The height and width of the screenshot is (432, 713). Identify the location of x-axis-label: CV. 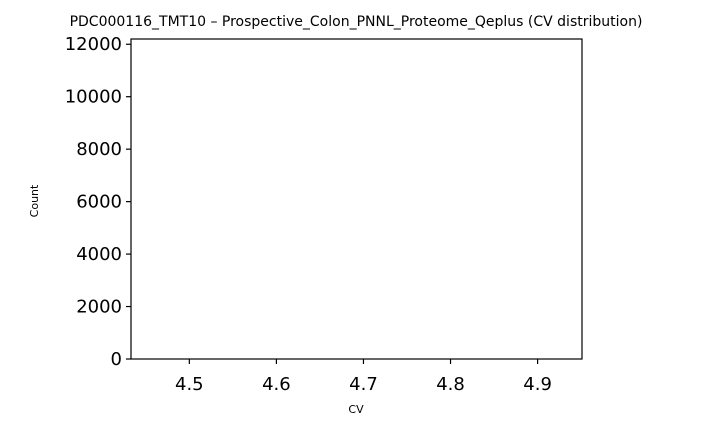
(356, 409).